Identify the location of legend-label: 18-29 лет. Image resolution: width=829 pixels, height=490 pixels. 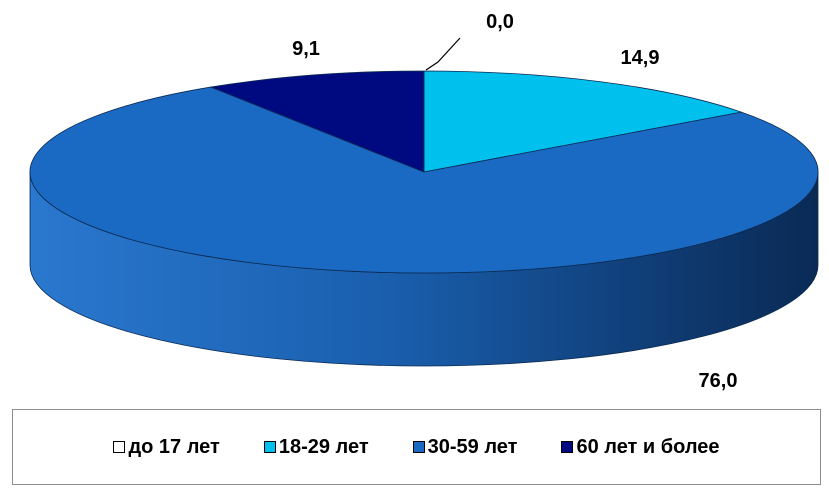
(323, 446).